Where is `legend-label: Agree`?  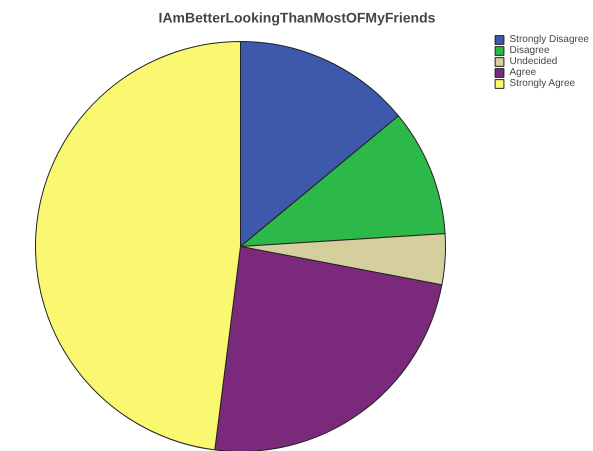
legend-label: Agree is located at coordinates (523, 72).